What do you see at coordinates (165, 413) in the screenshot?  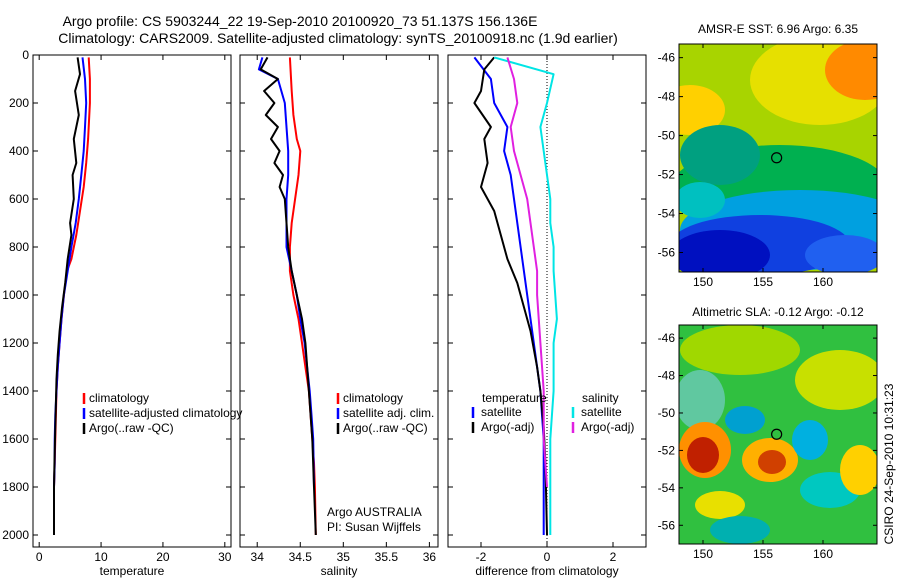 I see `legend-entry: satellite-adjusted climatology` at bounding box center [165, 413].